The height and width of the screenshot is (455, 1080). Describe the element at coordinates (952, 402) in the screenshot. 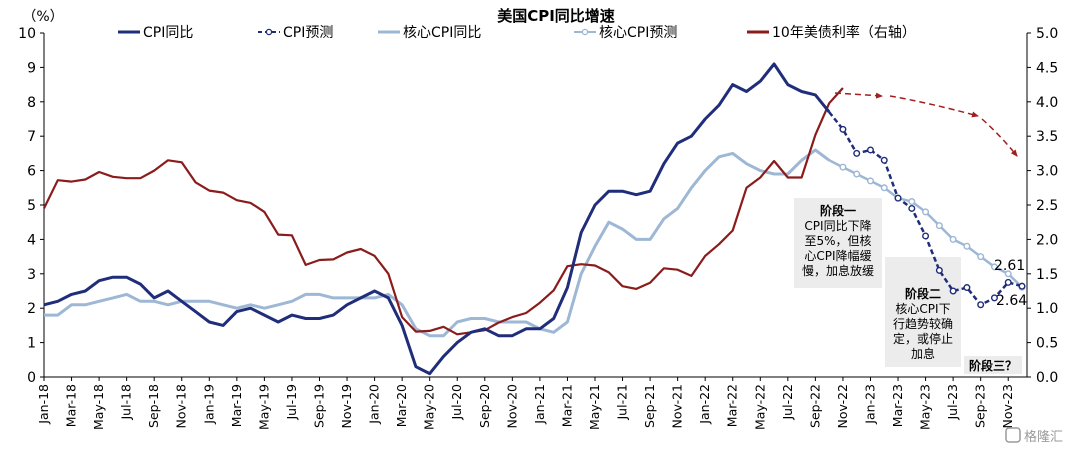

I see `x-tick-label: Jul-23` at that location.